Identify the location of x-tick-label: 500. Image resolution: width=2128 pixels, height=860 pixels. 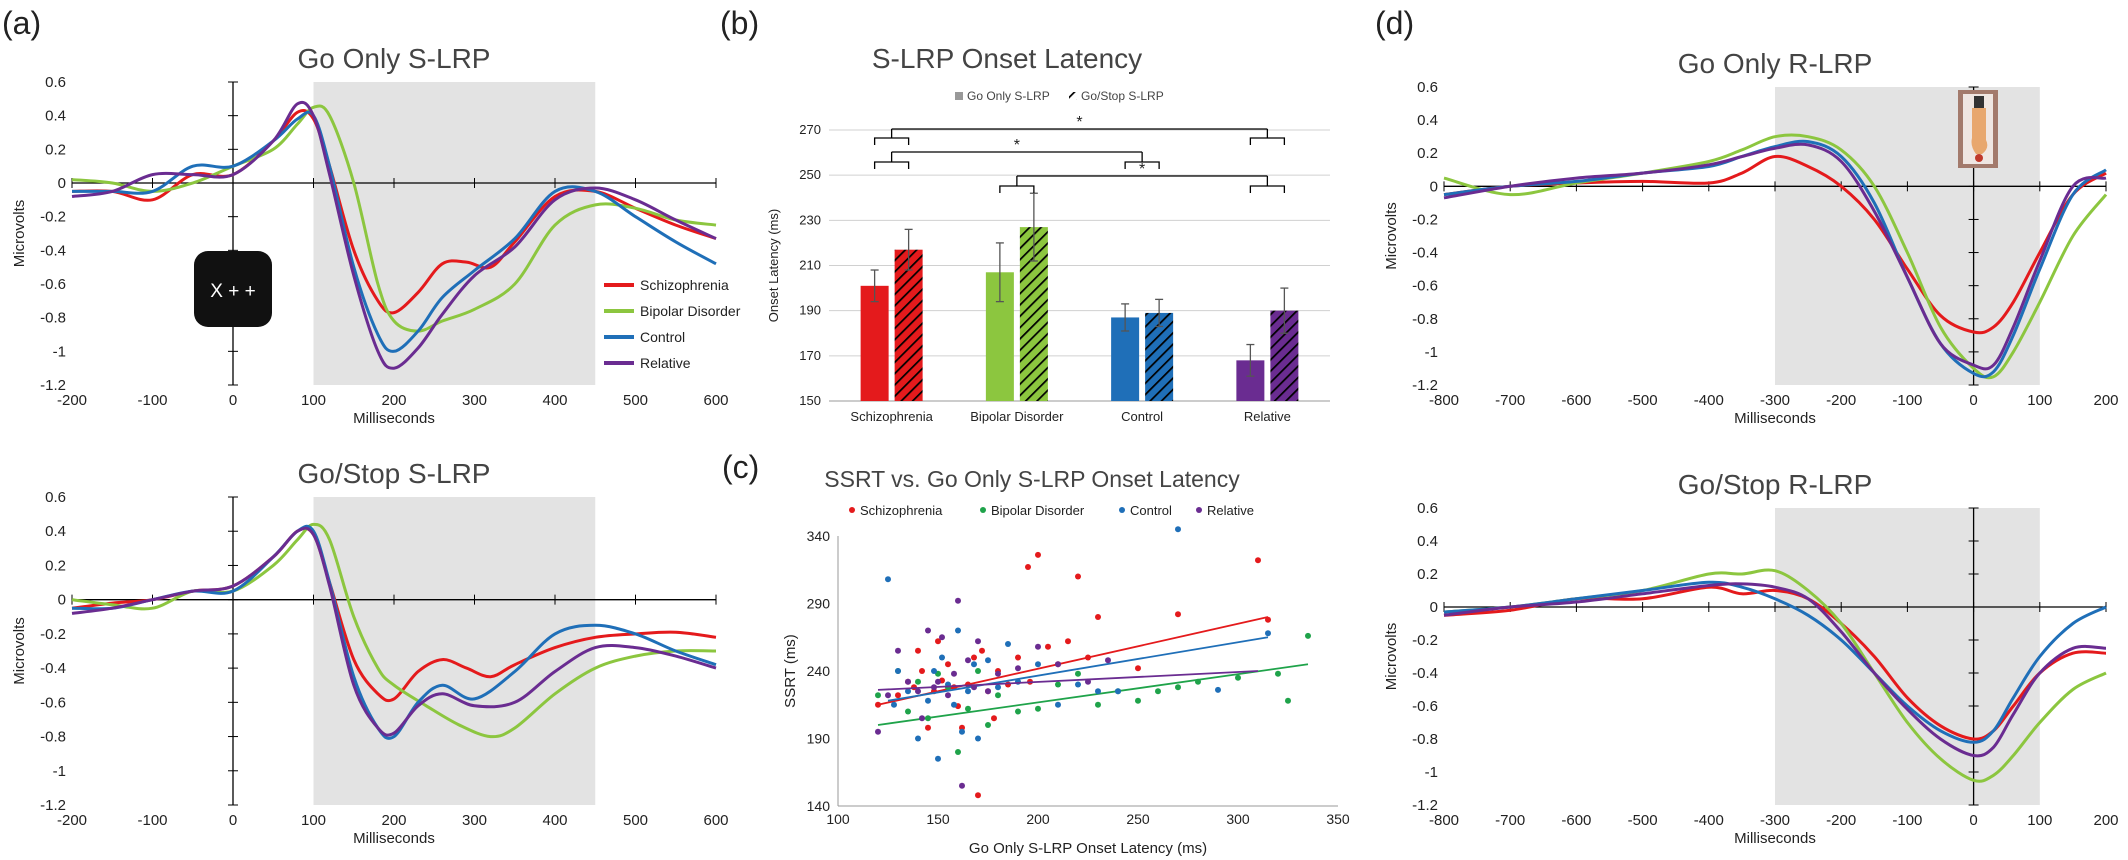
(635, 400).